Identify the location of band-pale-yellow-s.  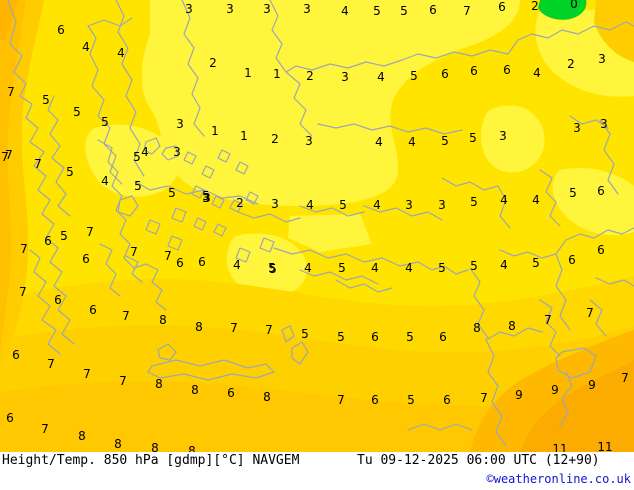
(266, 265).